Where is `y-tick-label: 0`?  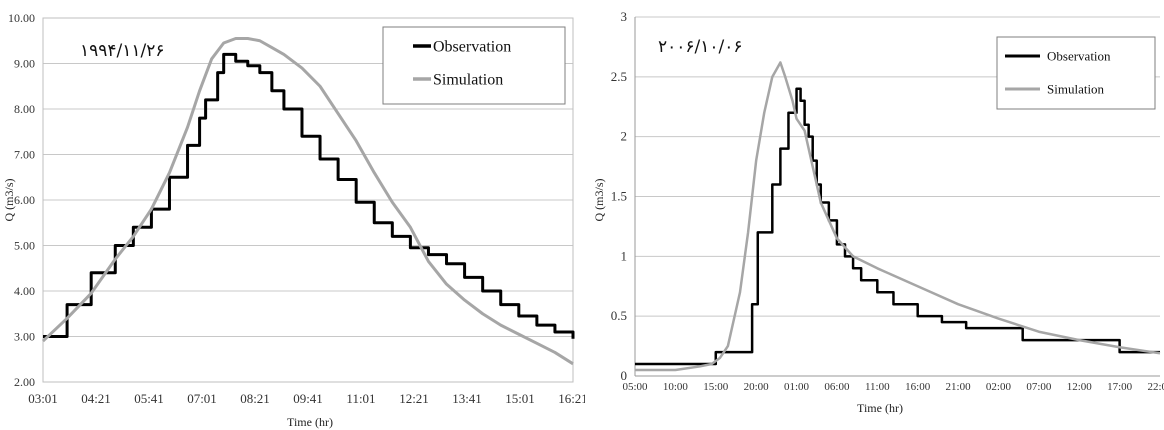 y-tick-label: 0 is located at coordinates (624, 375).